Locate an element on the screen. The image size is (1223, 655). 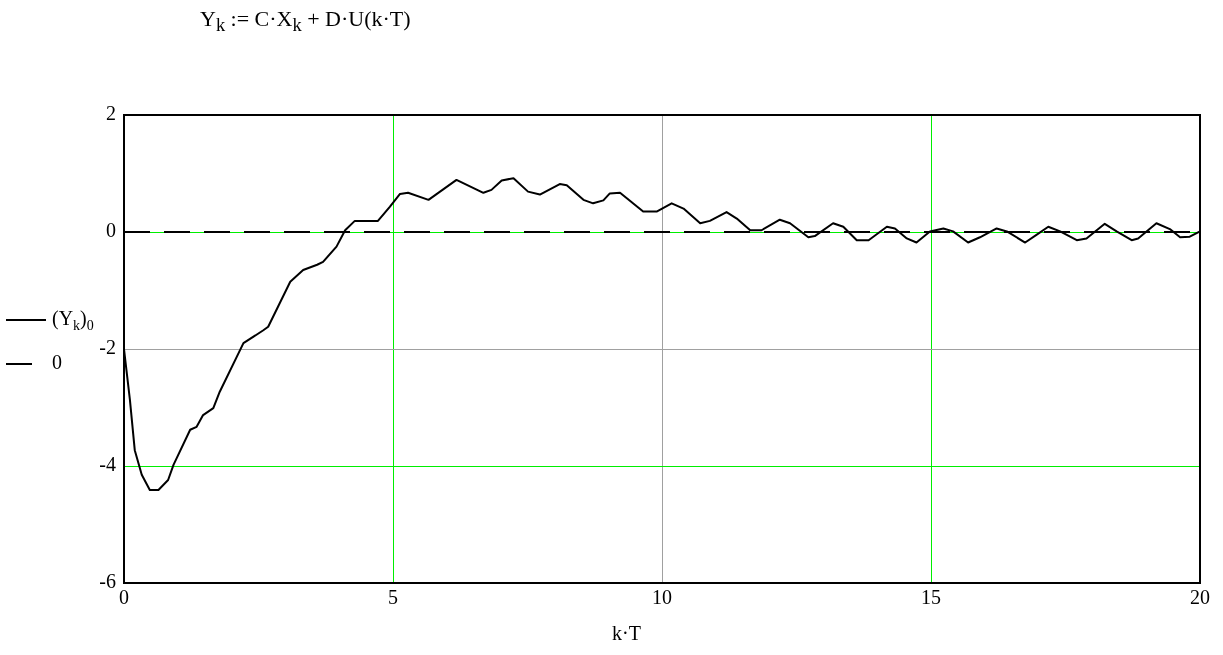
legend-label: 0 is located at coordinates (57, 362).